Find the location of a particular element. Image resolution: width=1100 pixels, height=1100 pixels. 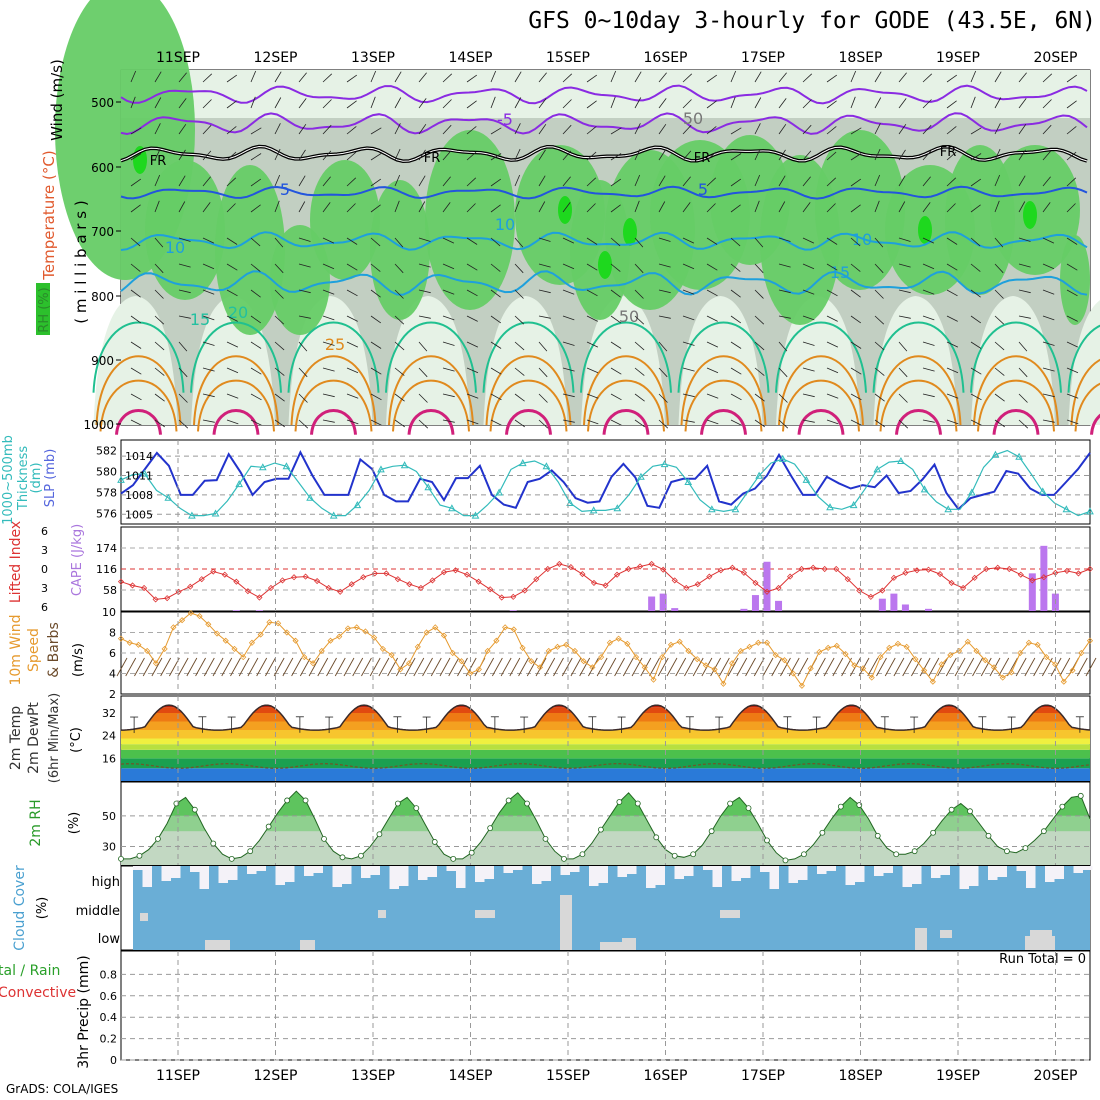

date-label-top: 14SEP is located at coordinates (471, 58).